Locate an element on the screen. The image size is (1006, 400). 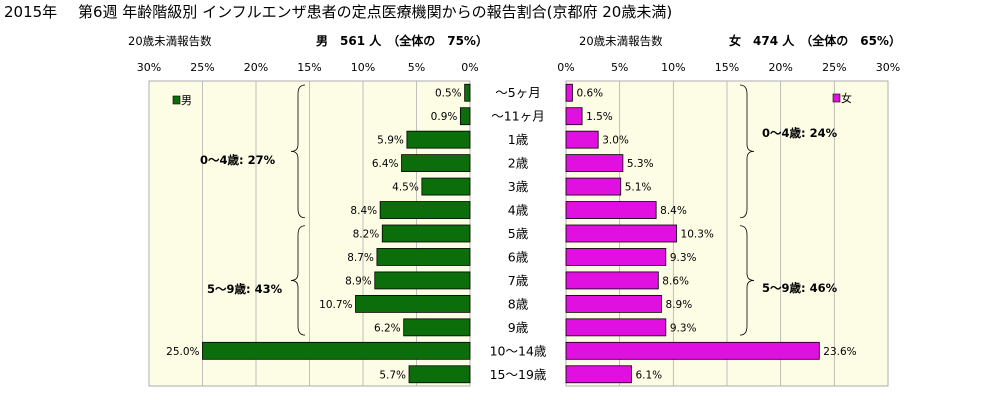
female-group-0-4-label: 0～4歳: 24% is located at coordinates (800, 133).